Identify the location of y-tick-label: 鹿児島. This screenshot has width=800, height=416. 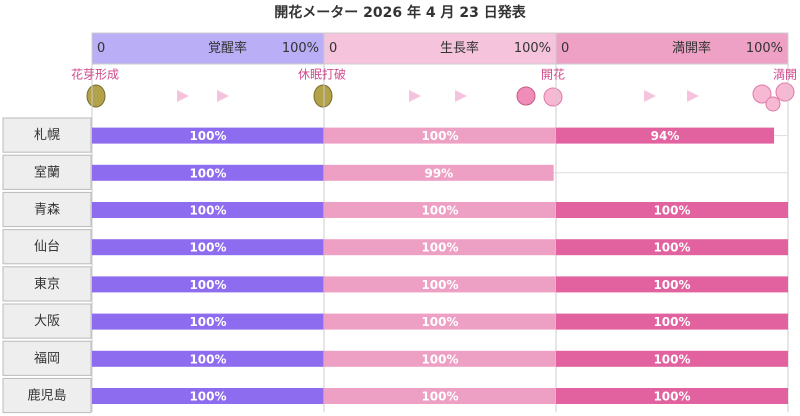
(46, 396).